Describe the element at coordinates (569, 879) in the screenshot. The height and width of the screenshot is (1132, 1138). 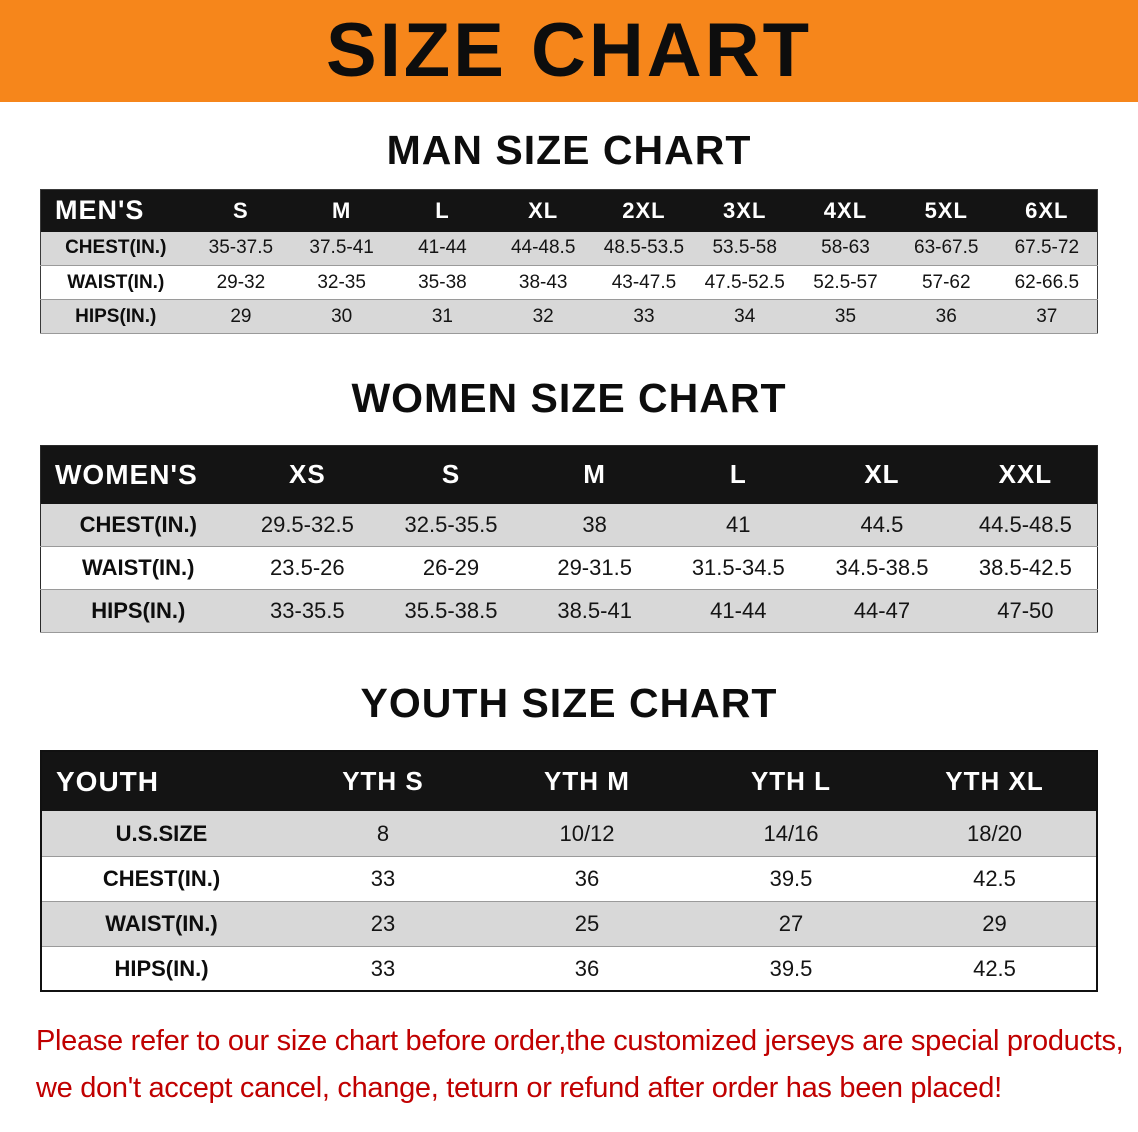
I see `table-row: CHEST(IN.) 33 36 39.5 42.5` at that location.